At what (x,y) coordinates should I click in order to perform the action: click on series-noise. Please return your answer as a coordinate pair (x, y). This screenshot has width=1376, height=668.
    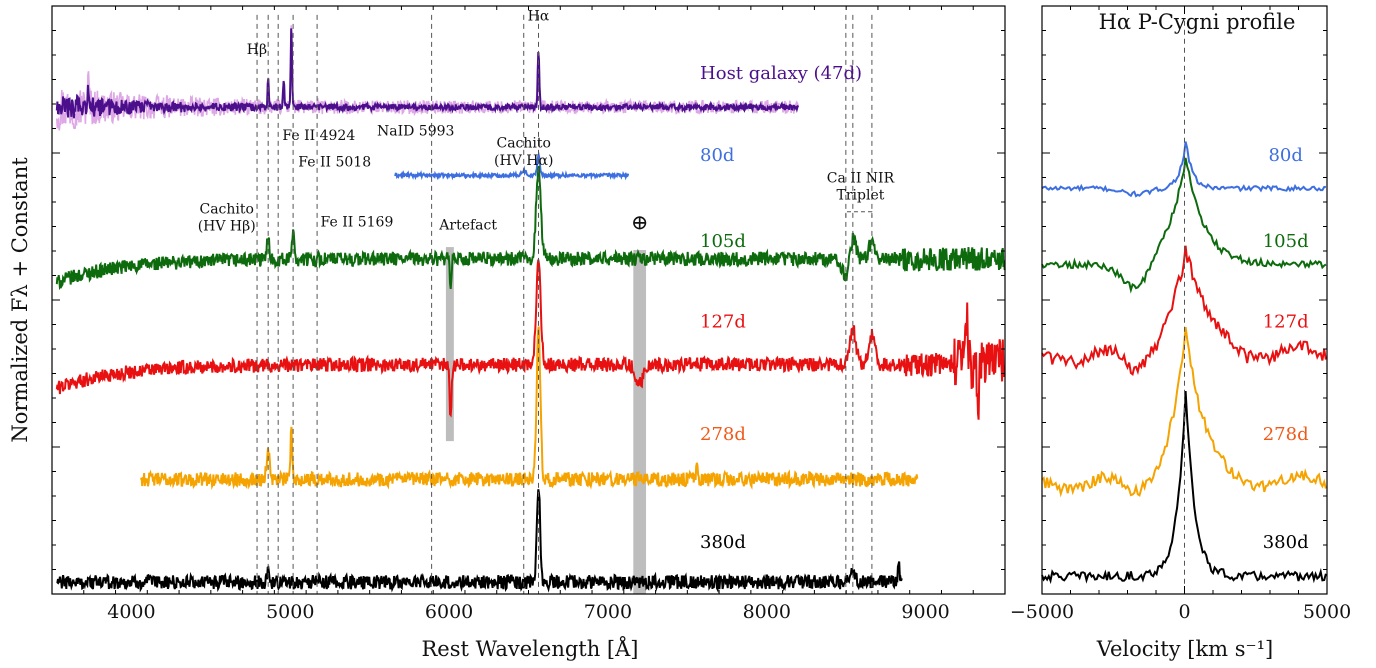
    Looking at the image, I should click on (427, 78).